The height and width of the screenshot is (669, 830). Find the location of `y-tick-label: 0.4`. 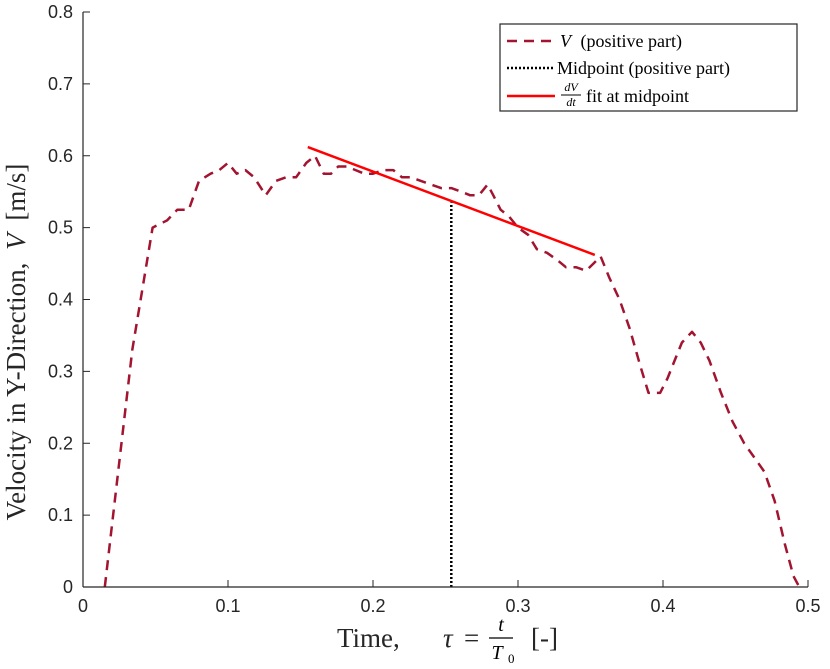

y-tick-label: 0.4 is located at coordinates (60, 300).